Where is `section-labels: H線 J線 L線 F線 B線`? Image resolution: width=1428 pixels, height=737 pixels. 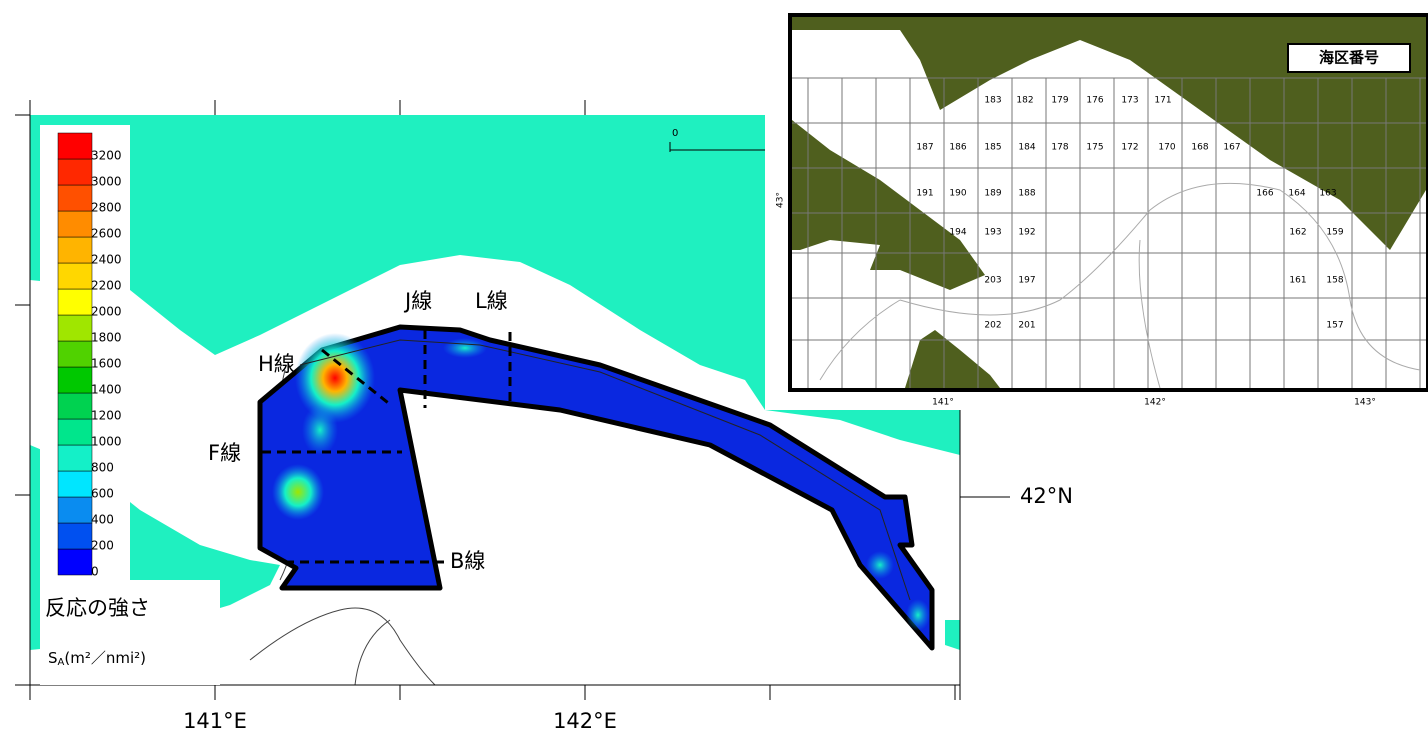 section-labels: H線 J線 L線 F線 B線 is located at coordinates (358, 431).